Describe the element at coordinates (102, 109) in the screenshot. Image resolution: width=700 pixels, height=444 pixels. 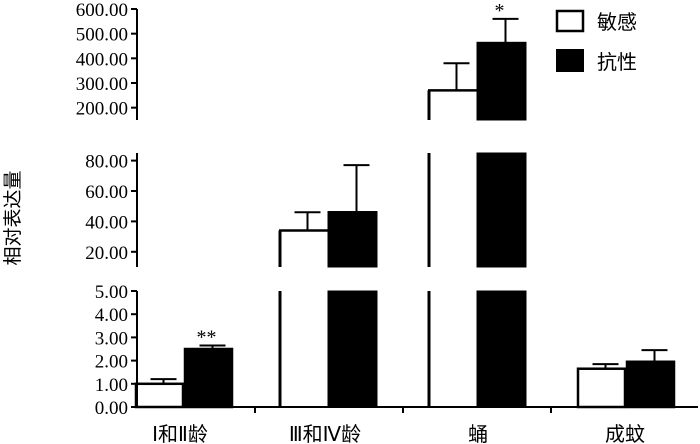
I see `y-tick-label: 200.00` at that location.